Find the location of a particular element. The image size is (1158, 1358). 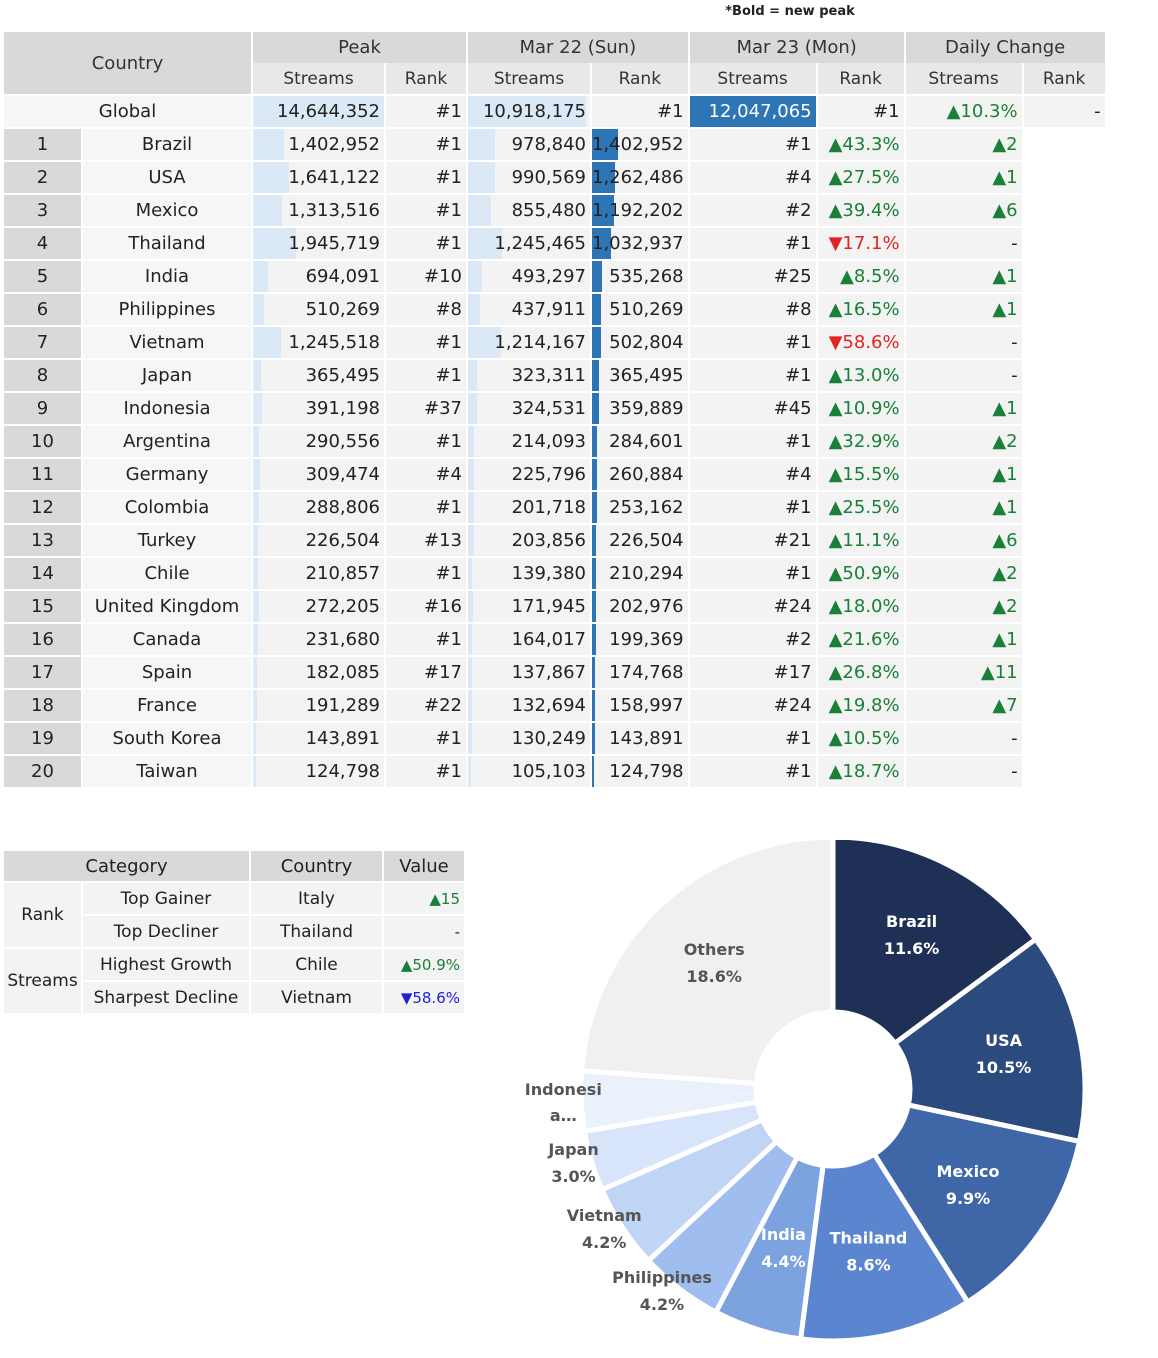

daily-change-header: Daily Change is located at coordinates (1005, 47).